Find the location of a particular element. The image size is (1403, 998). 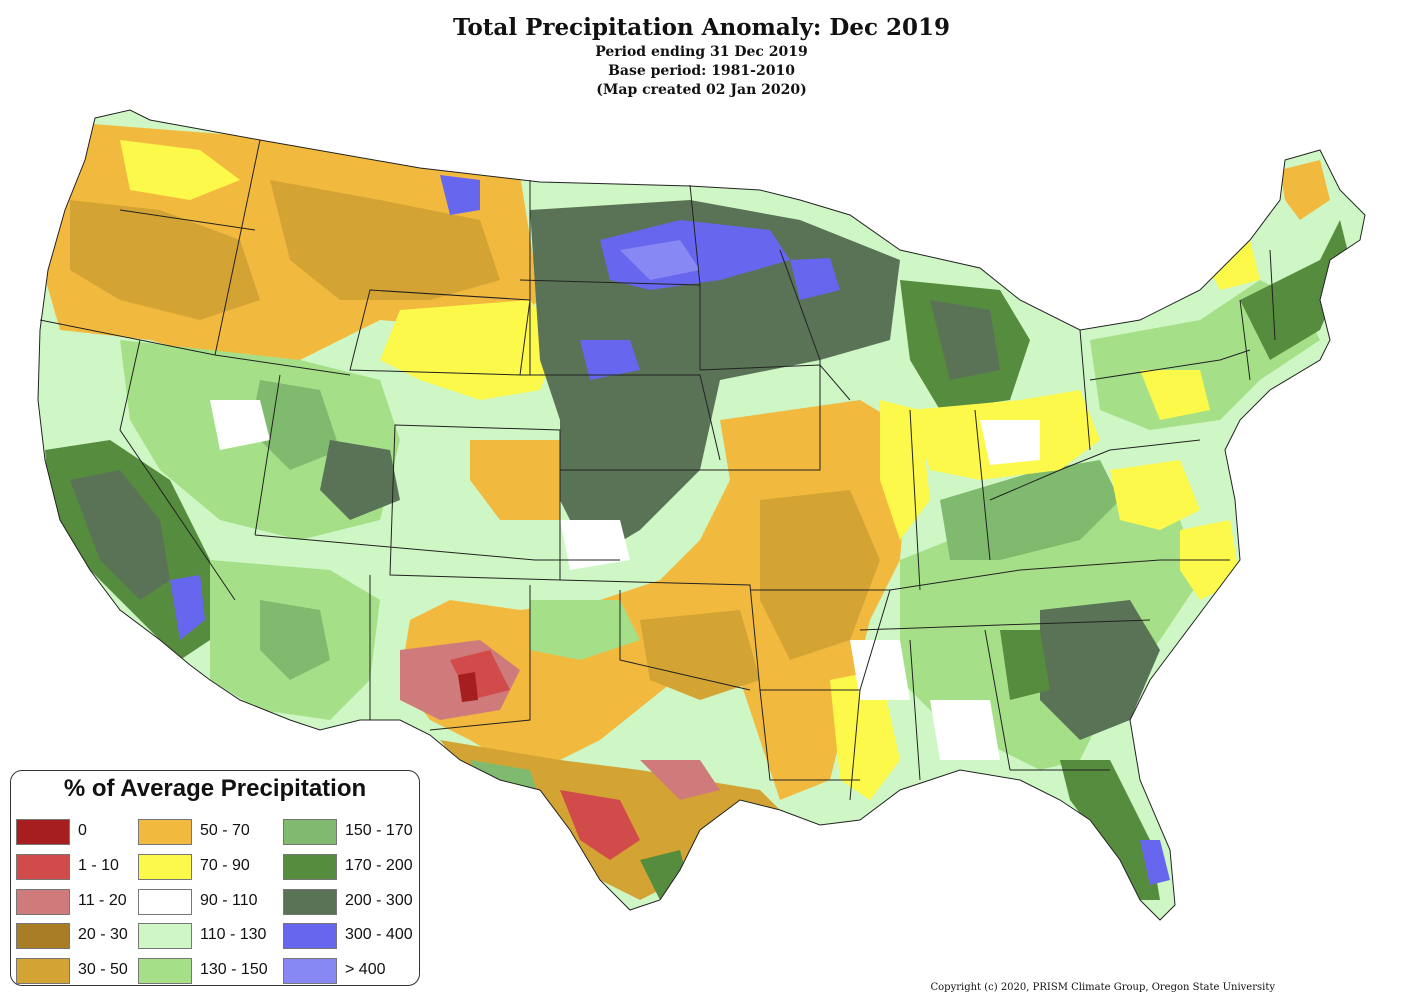

period-line: Period ending 31 Dec 2019 is located at coordinates (701, 52).